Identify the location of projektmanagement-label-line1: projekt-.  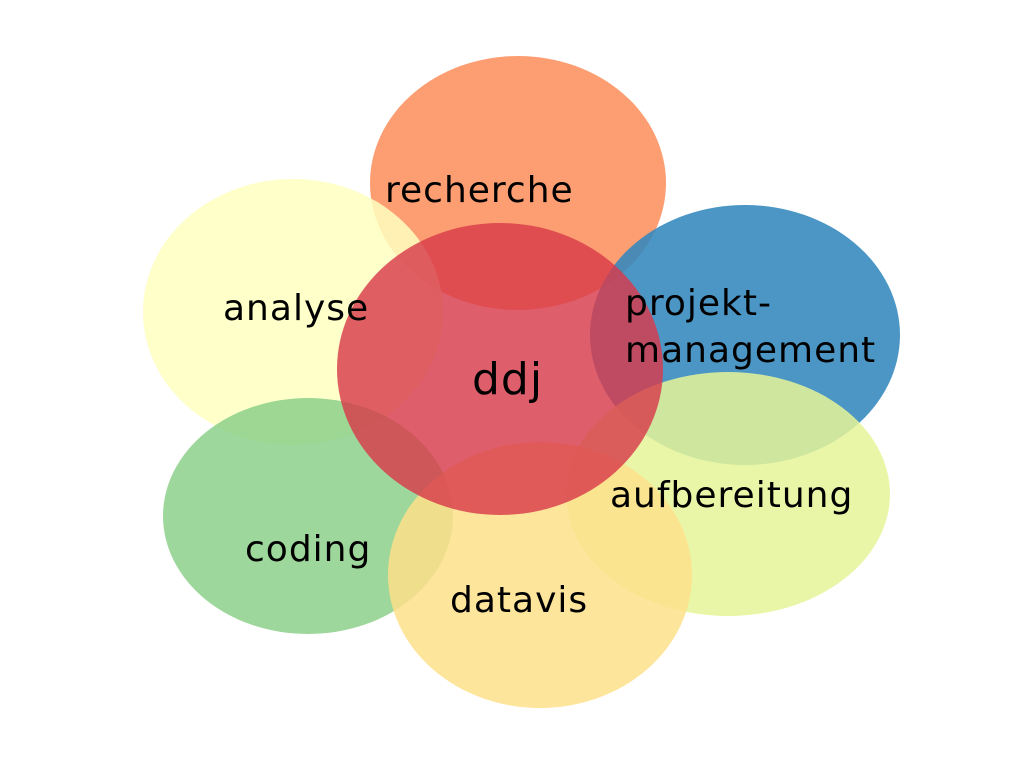
(698, 303).